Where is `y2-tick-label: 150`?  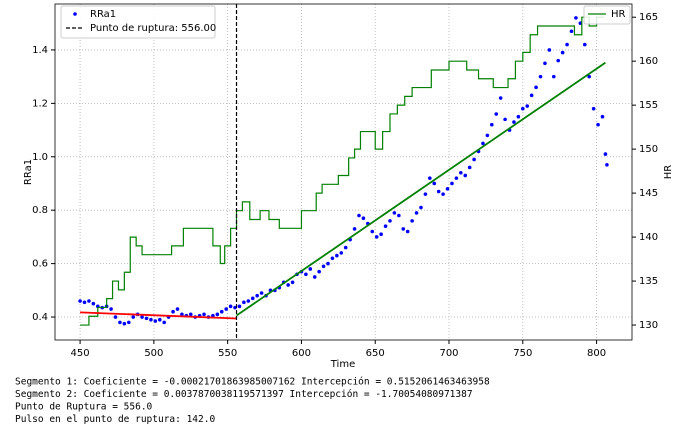 y2-tick-label: 150 is located at coordinates (648, 149).